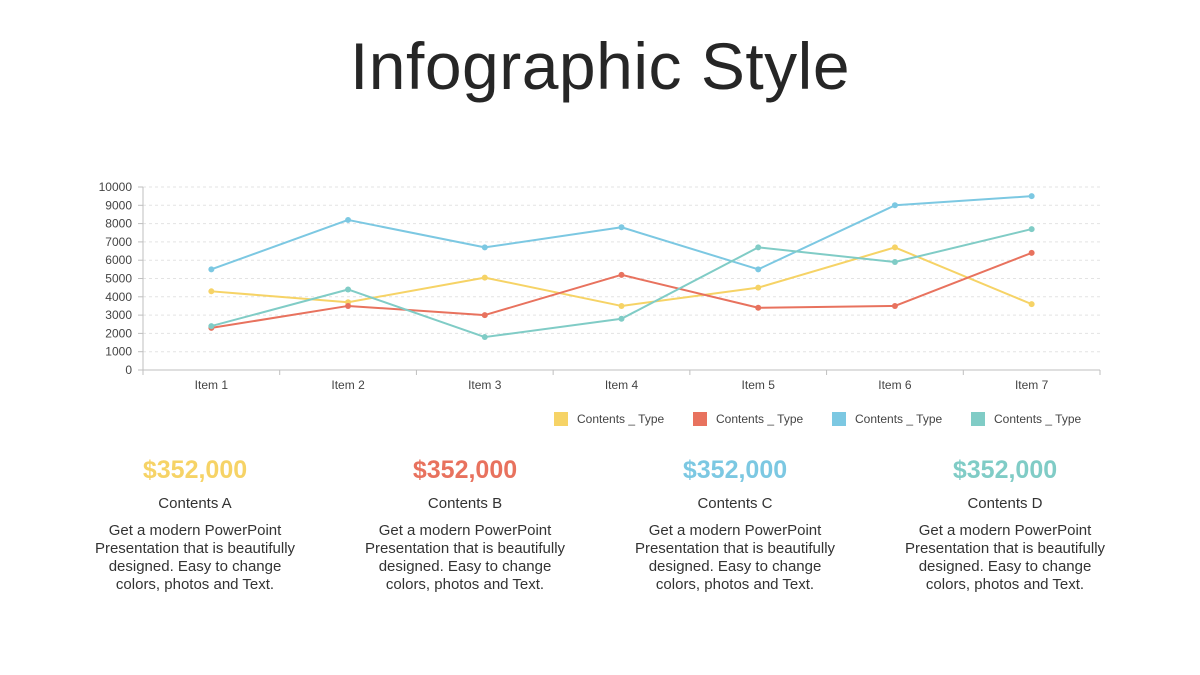 The height and width of the screenshot is (675, 1200). What do you see at coordinates (128, 370) in the screenshot?
I see `y-tick-label: 0` at bounding box center [128, 370].